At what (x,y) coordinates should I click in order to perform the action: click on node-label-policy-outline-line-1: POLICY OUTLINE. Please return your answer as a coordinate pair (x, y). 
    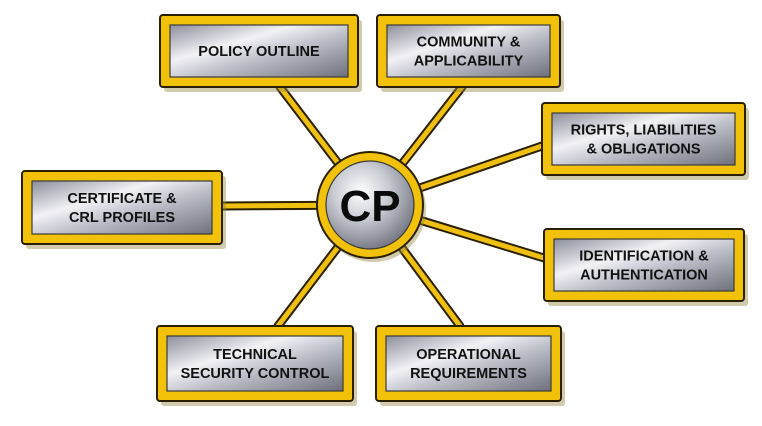
    Looking at the image, I should click on (259, 52).